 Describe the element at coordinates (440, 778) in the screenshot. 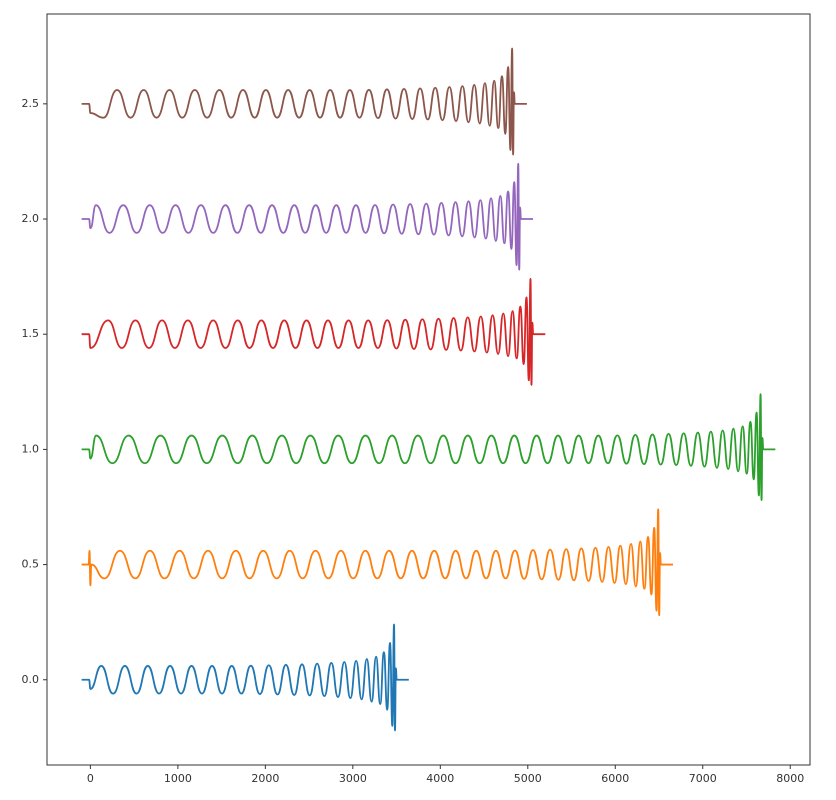

I see `x-tick-label: 4000` at that location.